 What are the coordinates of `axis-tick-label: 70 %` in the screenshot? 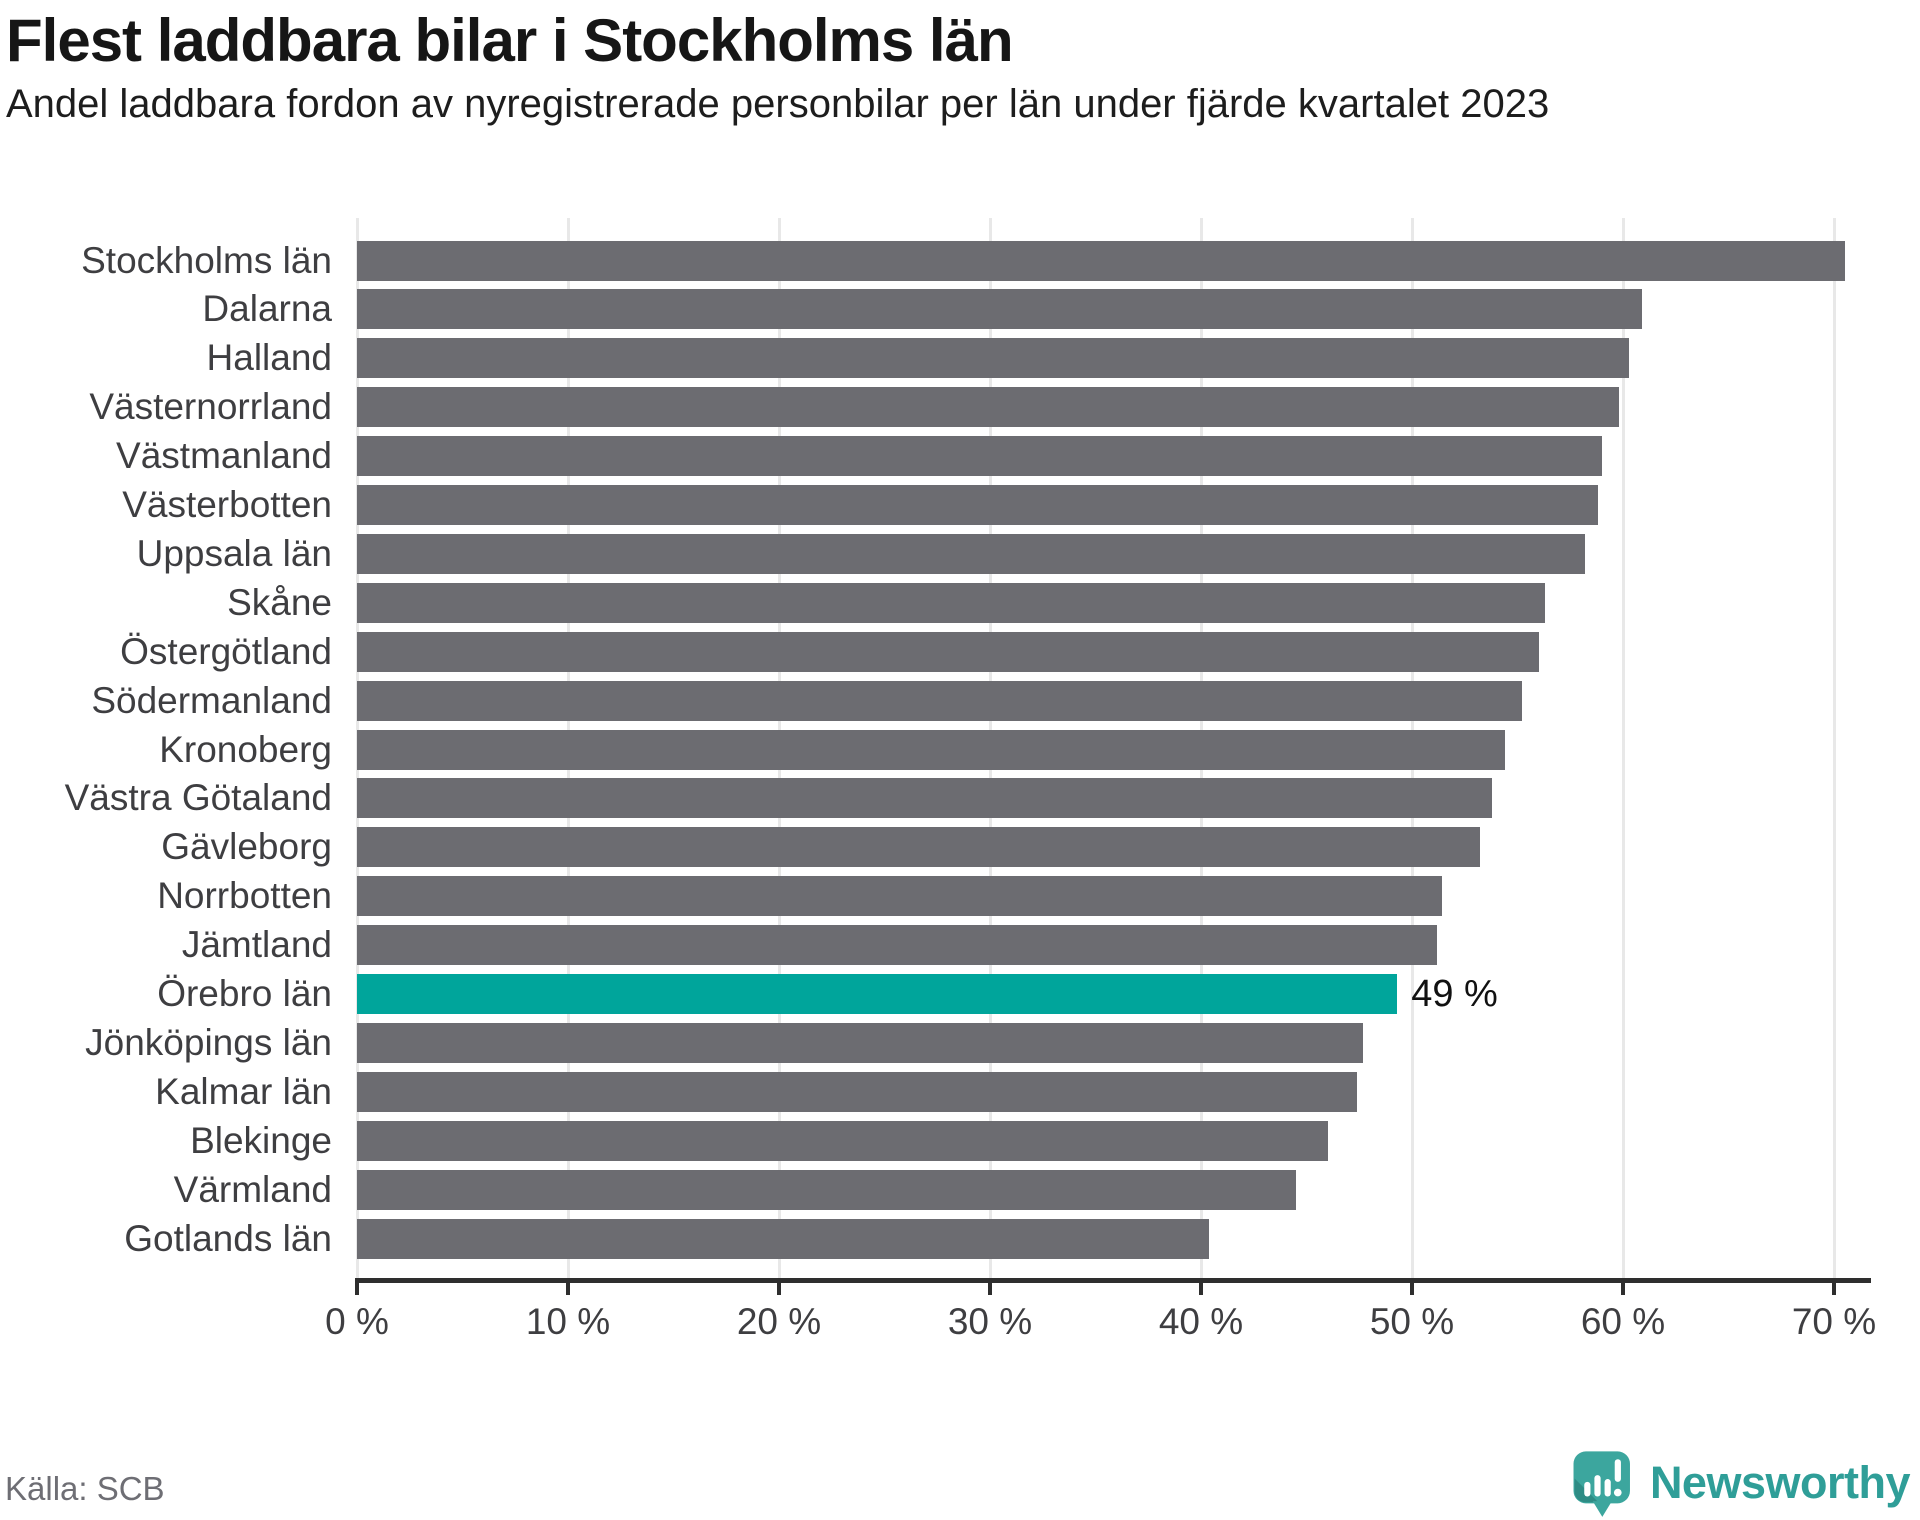 It's located at (1834, 1321).